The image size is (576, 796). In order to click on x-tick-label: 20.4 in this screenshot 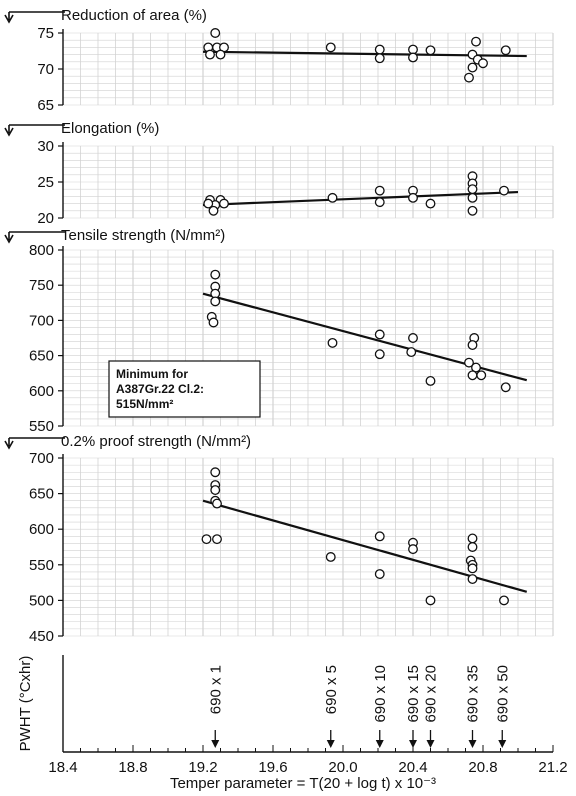, I will do `click(412, 767)`.